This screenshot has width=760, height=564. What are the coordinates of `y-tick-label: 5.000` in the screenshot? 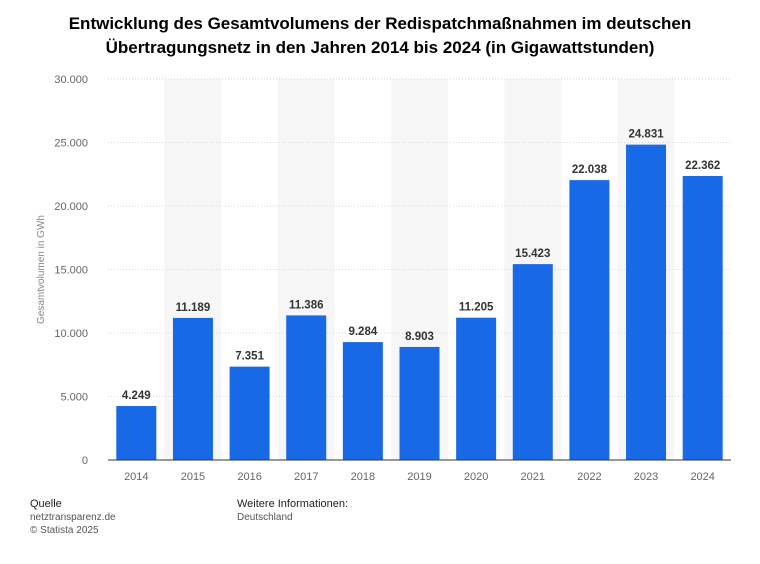 It's located at (74, 398).